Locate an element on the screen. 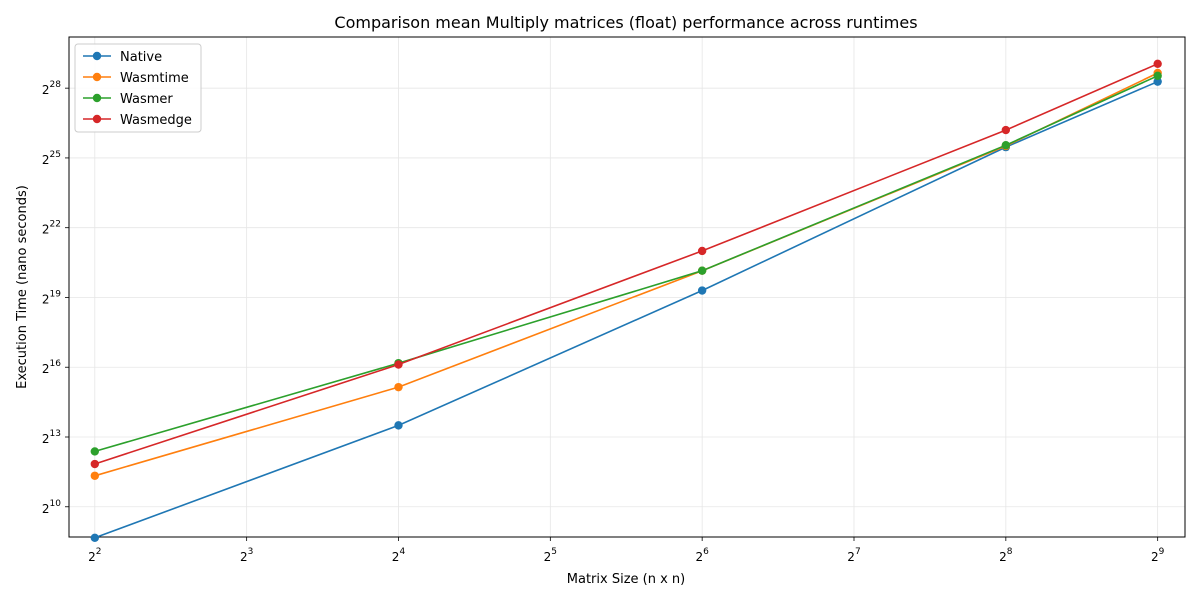 The height and width of the screenshot is (600, 1200). legend-item-wasmtime: Wasmtime is located at coordinates (136, 78).